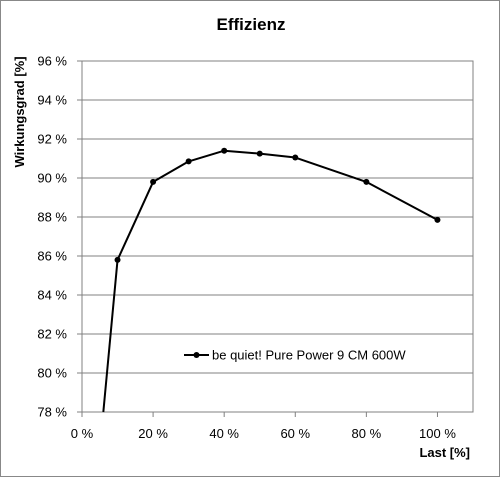 Image resolution: width=500 pixels, height=478 pixels. Describe the element at coordinates (82, 433) in the screenshot. I see `x-tick-label: 0 %` at that location.